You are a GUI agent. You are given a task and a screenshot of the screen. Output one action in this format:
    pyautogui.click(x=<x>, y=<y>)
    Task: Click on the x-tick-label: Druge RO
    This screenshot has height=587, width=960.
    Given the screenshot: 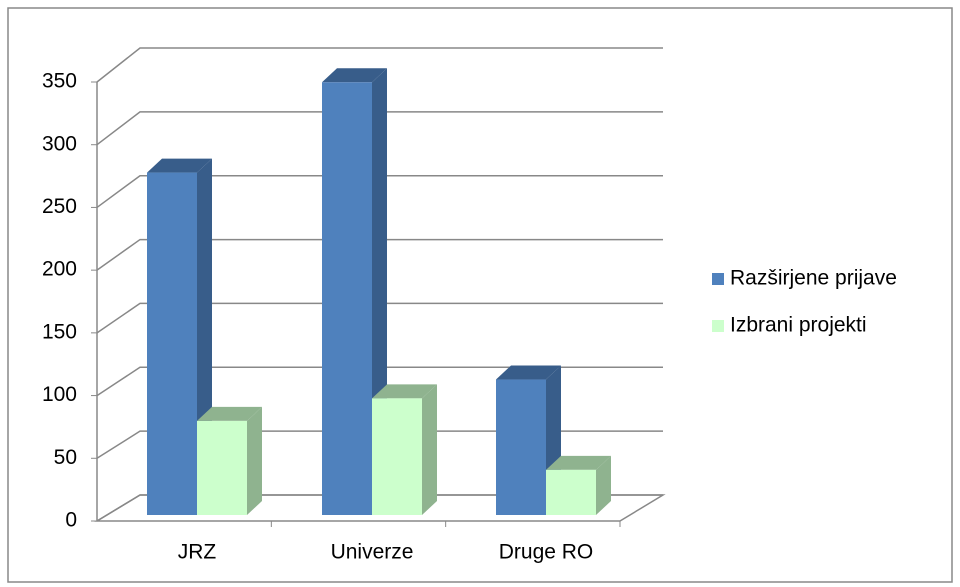 What is the action you would take?
    pyautogui.click(x=546, y=552)
    